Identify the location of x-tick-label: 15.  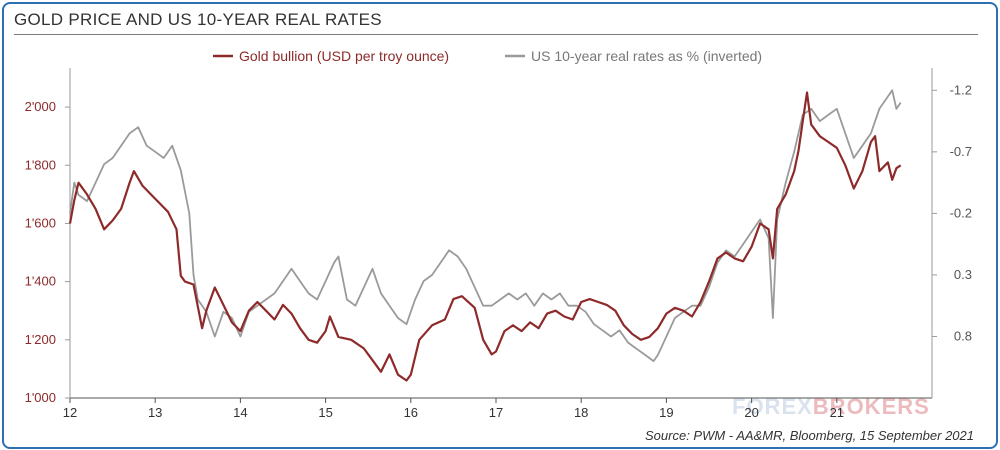
(325, 412).